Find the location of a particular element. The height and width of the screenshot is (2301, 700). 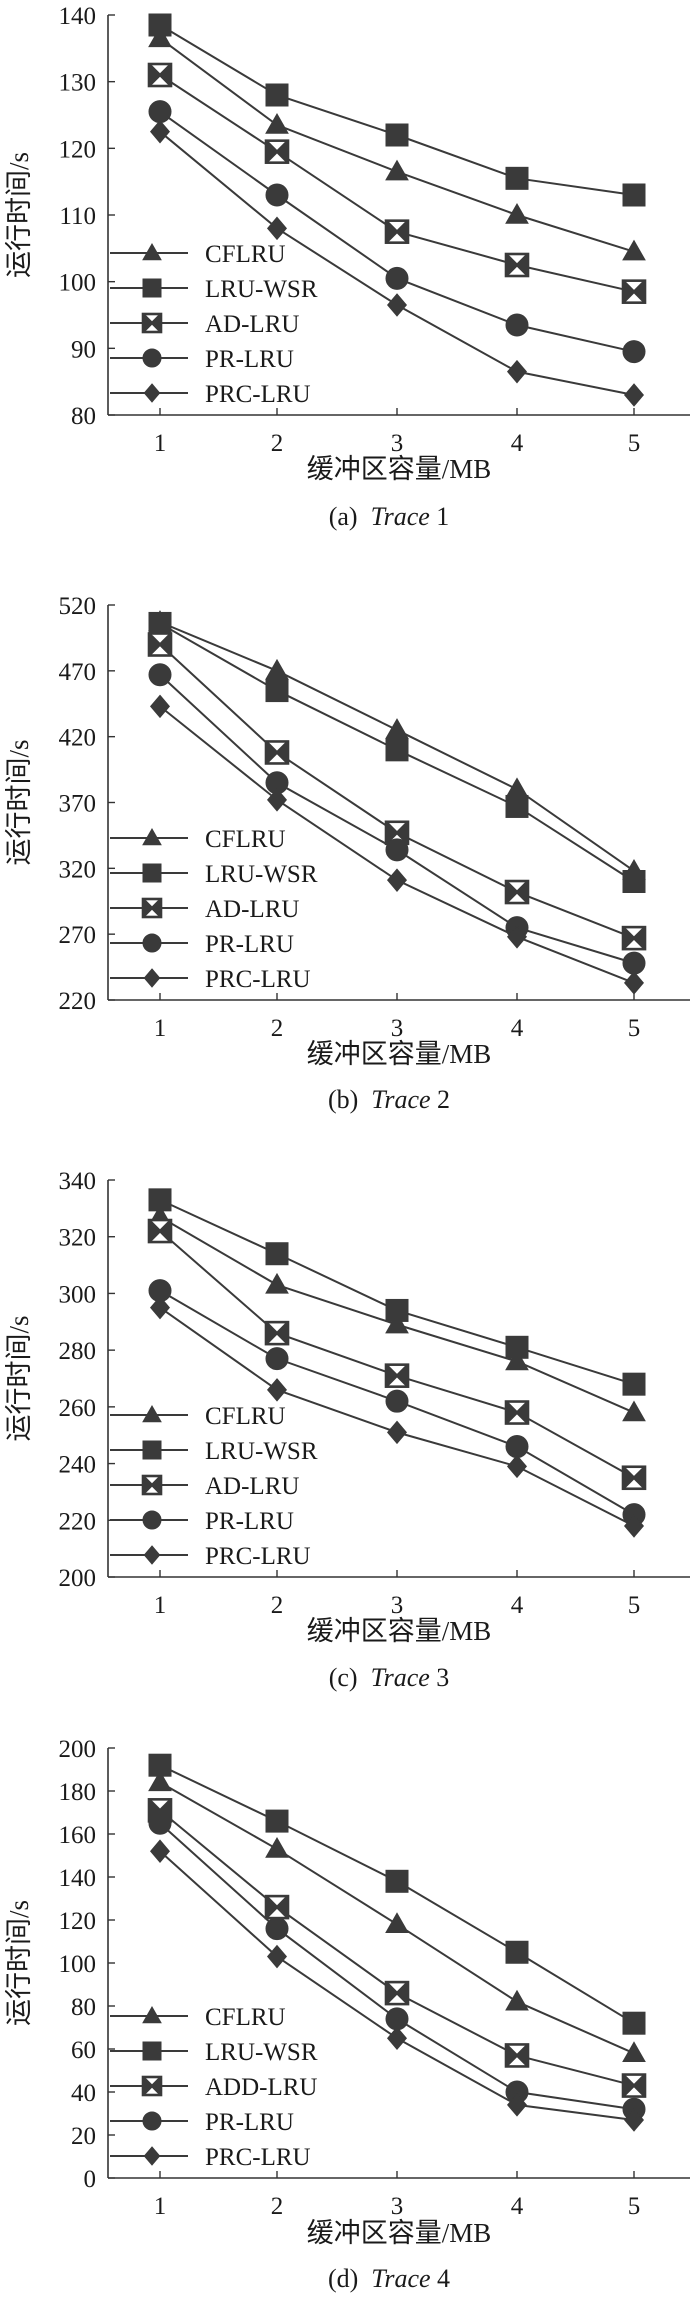

y-tick-label: 80 is located at coordinates (83, 2007).